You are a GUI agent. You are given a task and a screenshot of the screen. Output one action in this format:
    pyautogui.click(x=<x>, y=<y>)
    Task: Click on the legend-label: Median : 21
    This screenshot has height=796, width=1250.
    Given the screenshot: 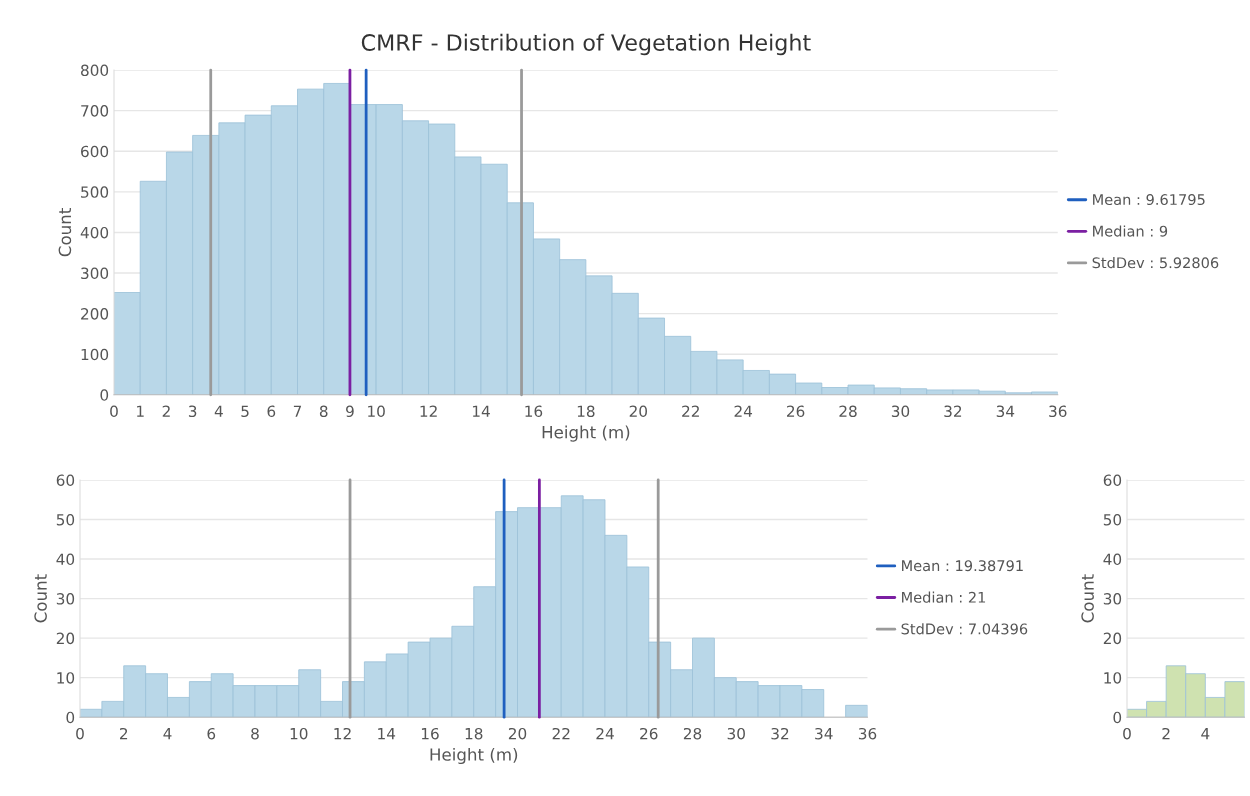 What is the action you would take?
    pyautogui.click(x=944, y=597)
    